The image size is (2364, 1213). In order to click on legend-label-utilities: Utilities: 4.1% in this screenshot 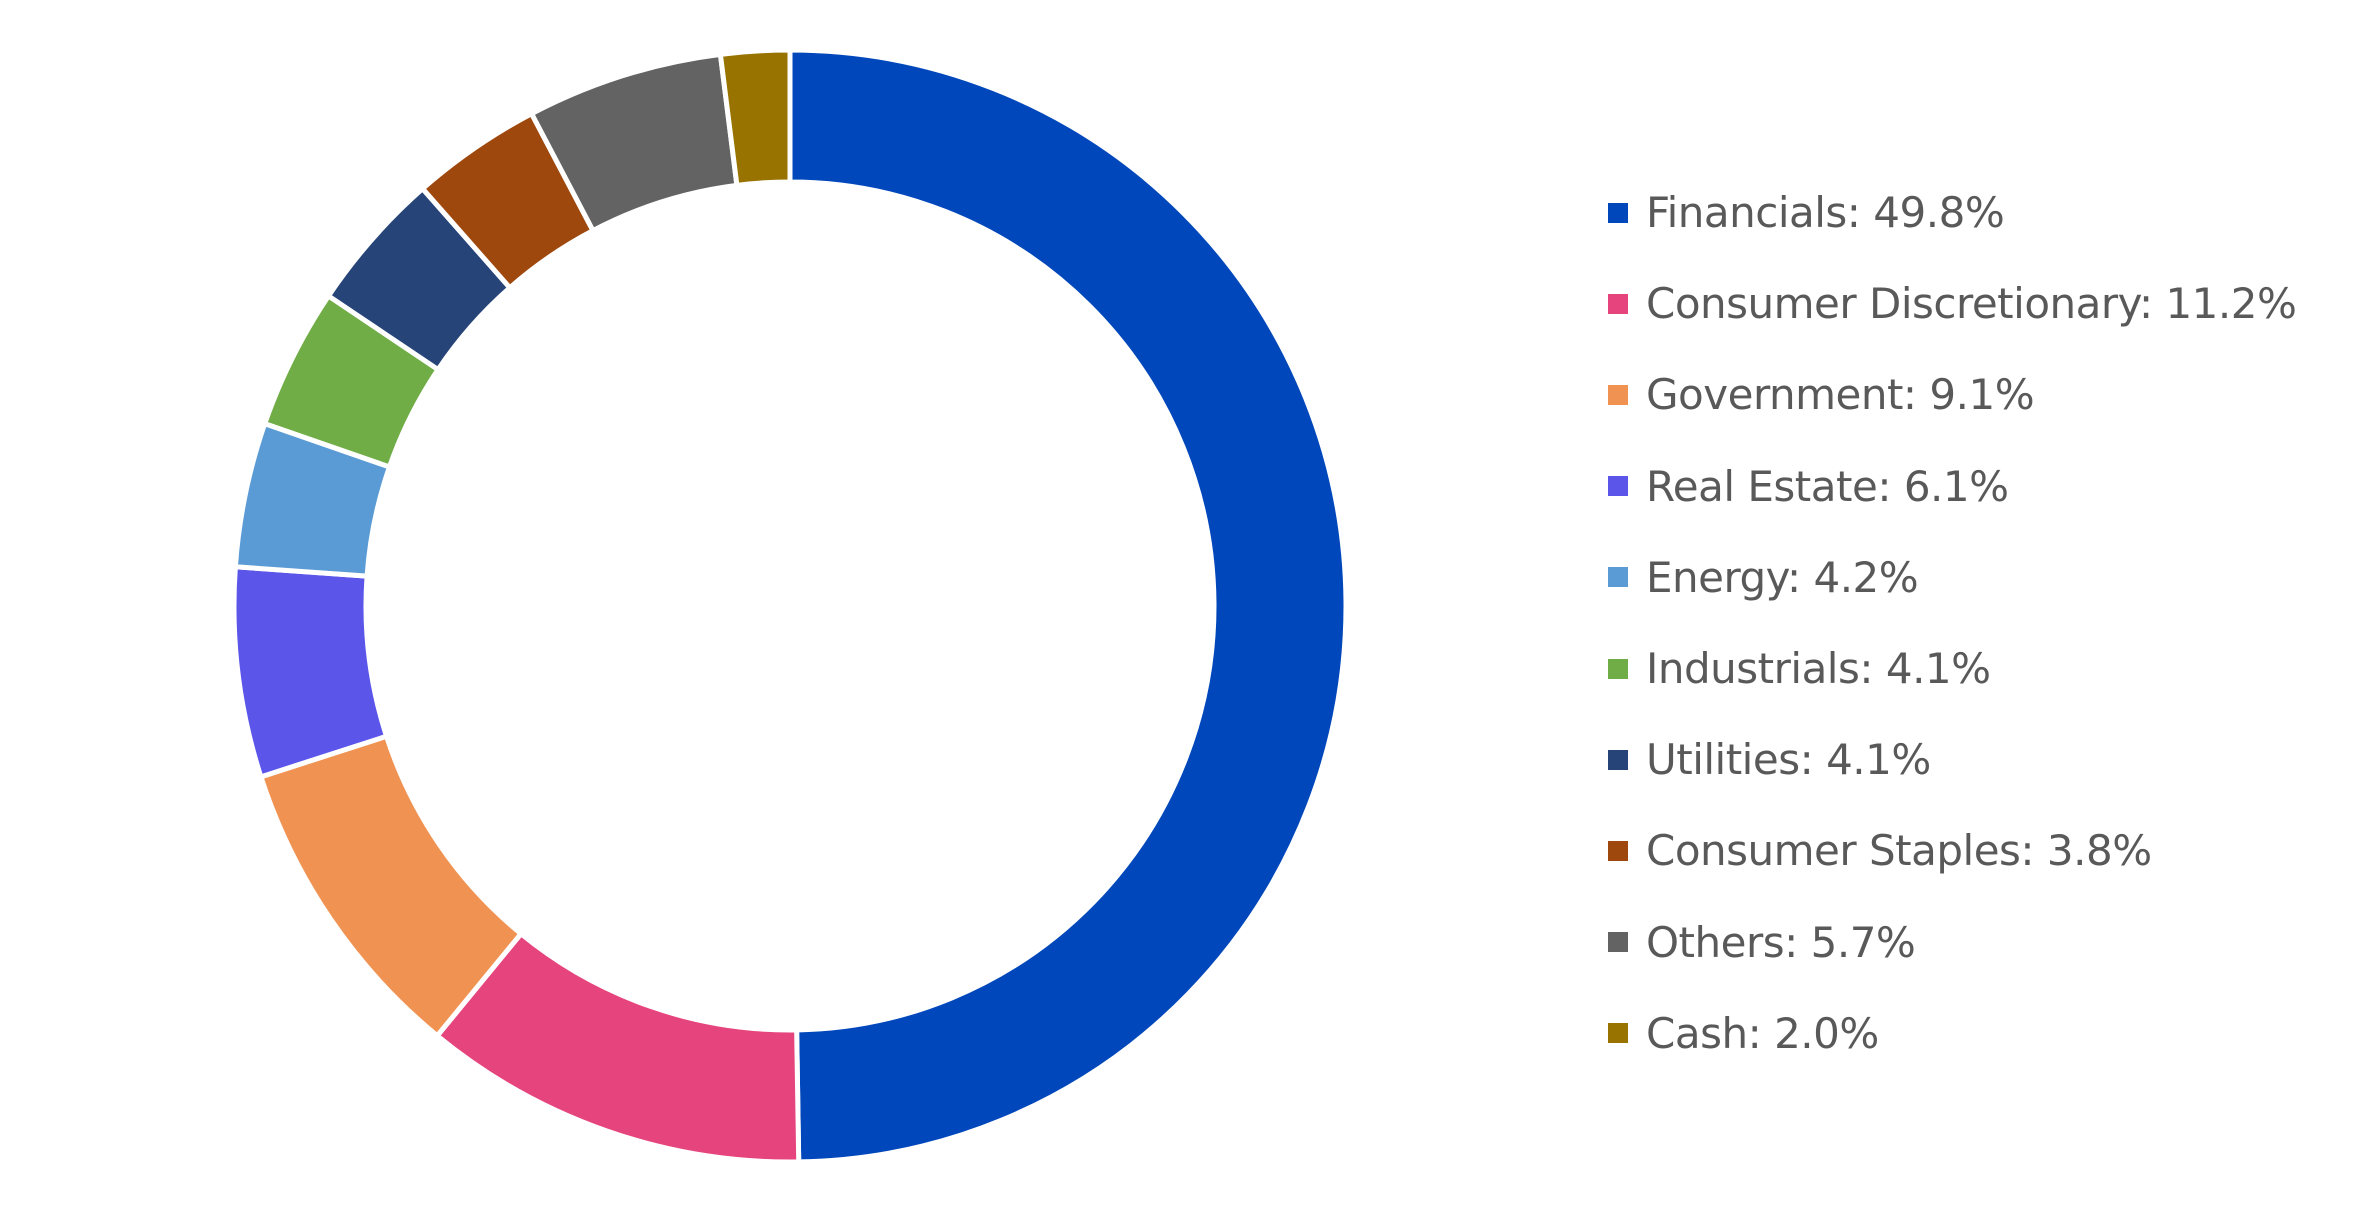, I will do `click(1788, 760)`.